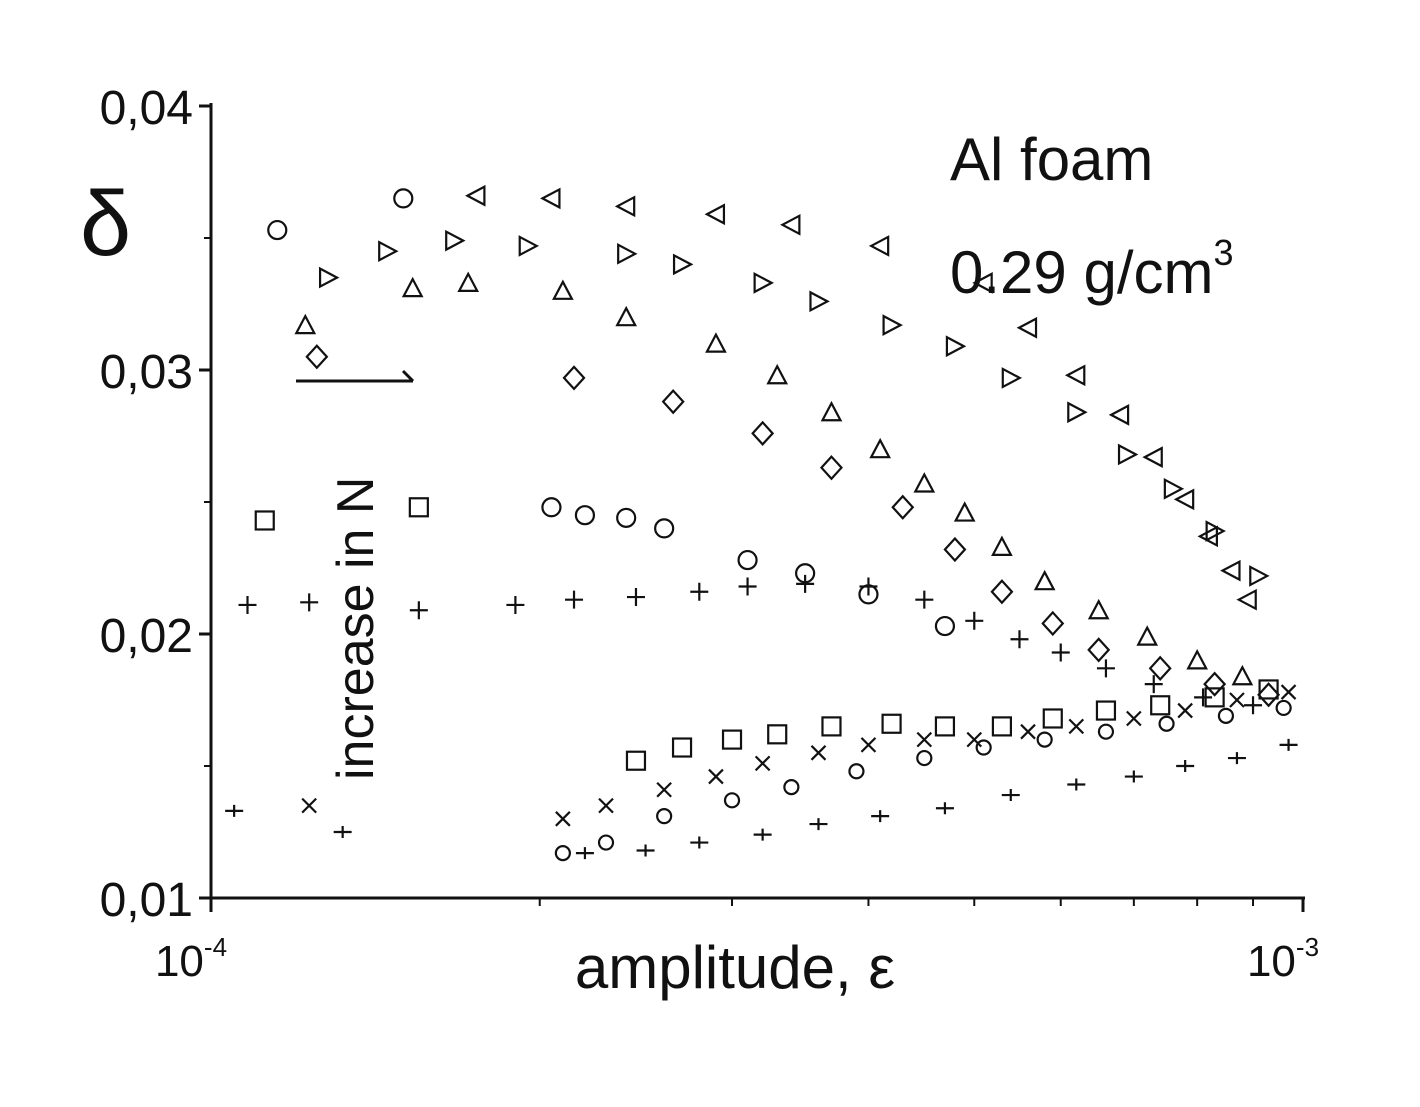 The height and width of the screenshot is (1107, 1420). What do you see at coordinates (355, 574) in the screenshot?
I see `increase-arrow: increase in N` at bounding box center [355, 574].